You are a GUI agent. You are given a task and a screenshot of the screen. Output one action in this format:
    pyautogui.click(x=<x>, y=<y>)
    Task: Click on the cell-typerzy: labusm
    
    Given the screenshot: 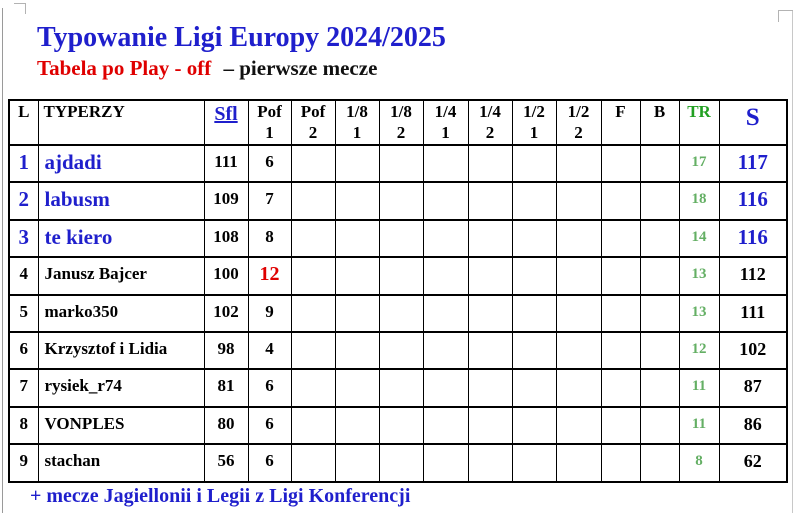 What is the action you would take?
    pyautogui.click(x=121, y=201)
    